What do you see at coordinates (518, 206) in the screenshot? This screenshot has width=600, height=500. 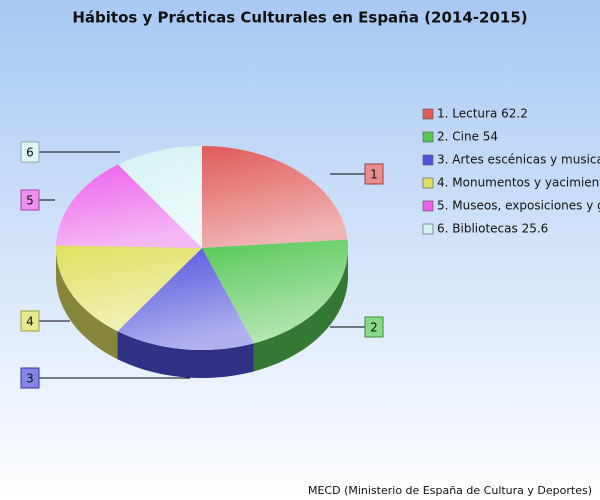 I see `legend-label: 5. Museos, exposiciones y g` at bounding box center [518, 206].